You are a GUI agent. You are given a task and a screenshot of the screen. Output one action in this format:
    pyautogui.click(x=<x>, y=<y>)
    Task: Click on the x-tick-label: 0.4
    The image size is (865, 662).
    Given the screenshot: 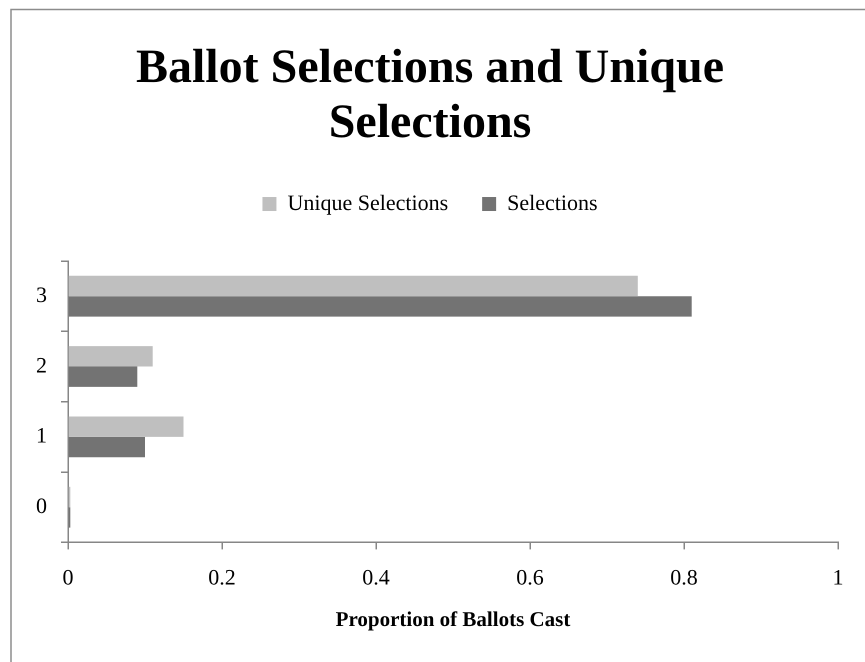 What is the action you would take?
    pyautogui.click(x=376, y=577)
    